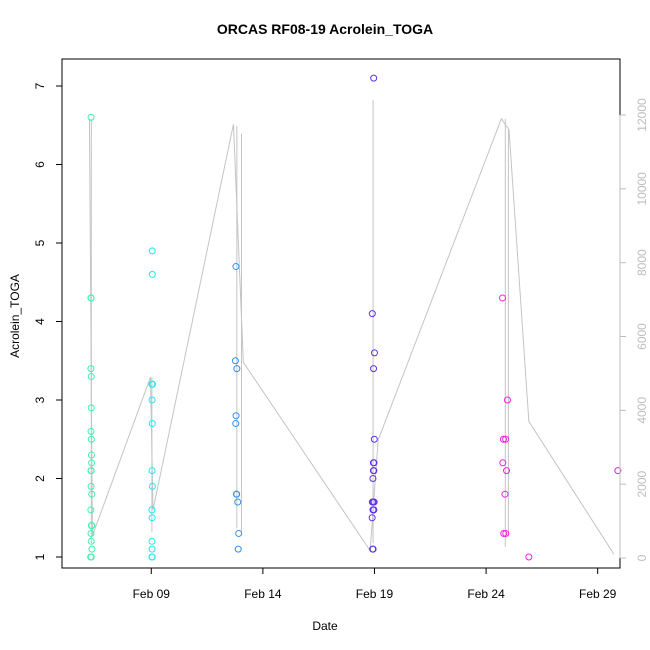  What do you see at coordinates (40, 85) in the screenshot?
I see `y-tick-label: 7` at bounding box center [40, 85].